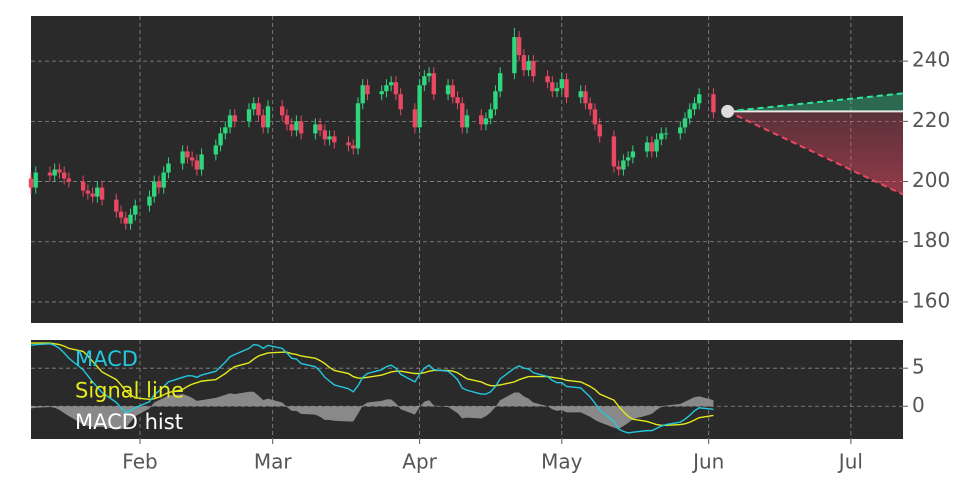 This screenshot has width=972, height=486. What do you see at coordinates (850, 462) in the screenshot?
I see `x-tick-label: Jul` at bounding box center [850, 462].